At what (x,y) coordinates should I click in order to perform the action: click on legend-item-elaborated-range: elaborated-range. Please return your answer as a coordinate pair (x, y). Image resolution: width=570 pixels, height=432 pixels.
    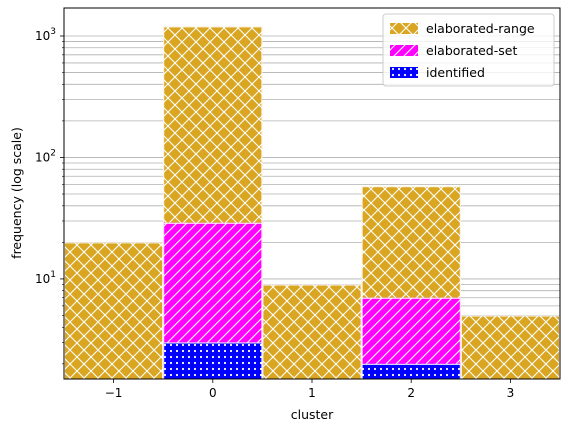
    Looking at the image, I should click on (462, 28).